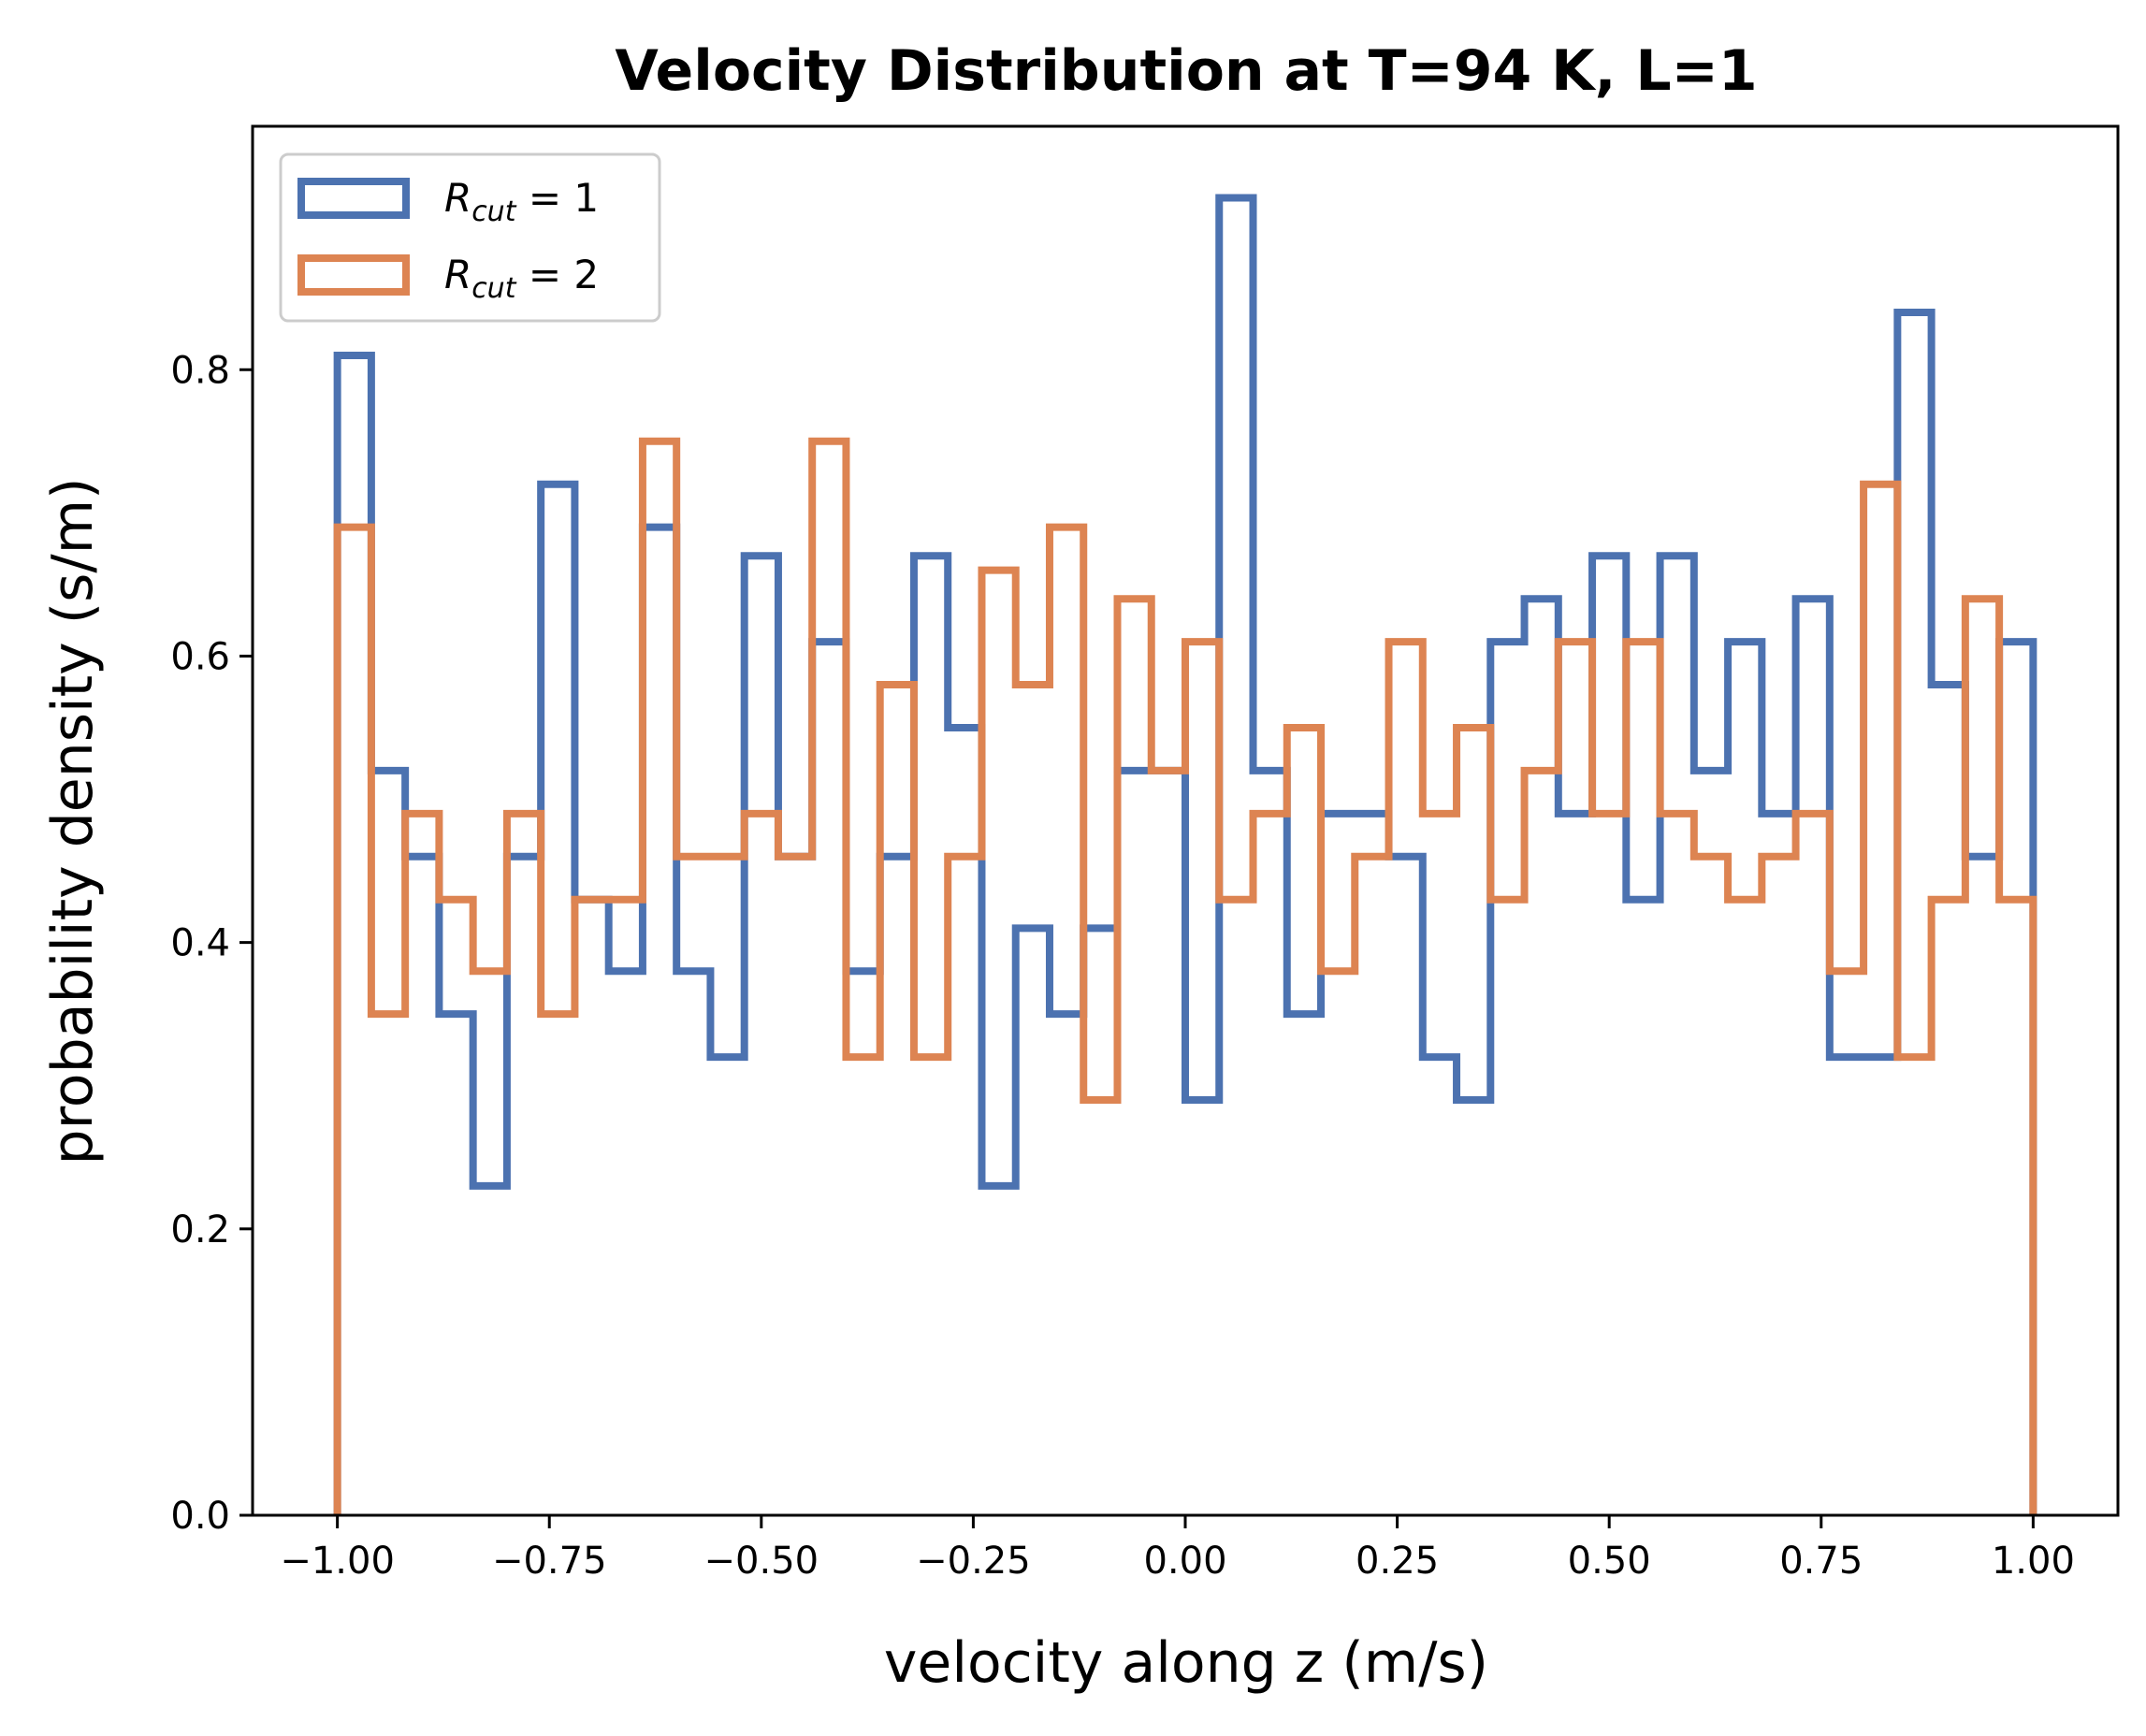  I want to click on y-axis-label: probability density (s/m), so click(73, 821).